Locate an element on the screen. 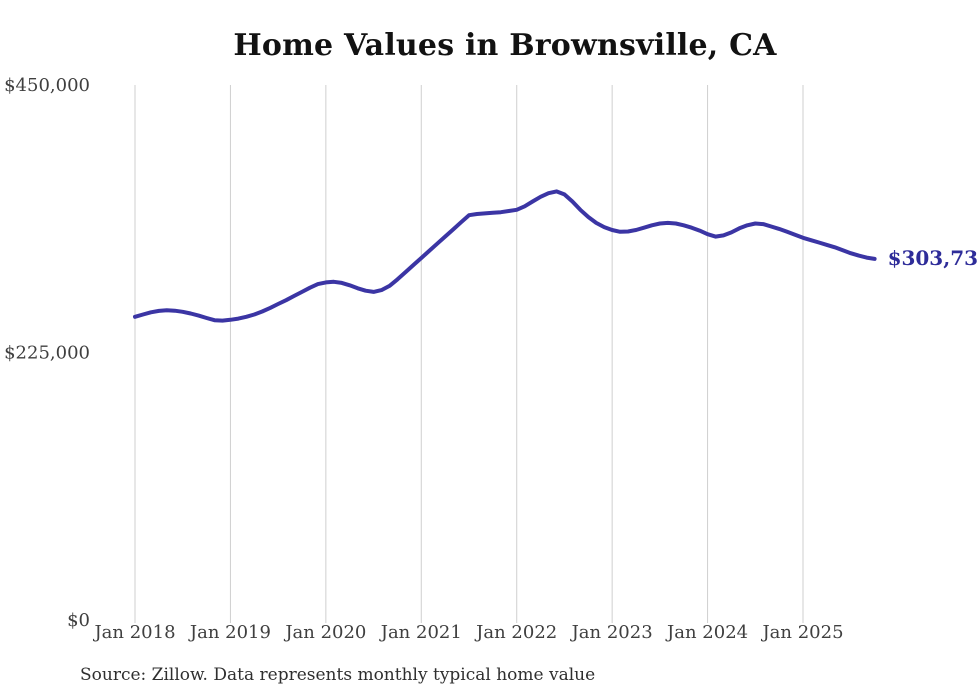 This screenshot has height=699, width=980. x-axis-tick-label: Jan 2021 is located at coordinates (420, 632).